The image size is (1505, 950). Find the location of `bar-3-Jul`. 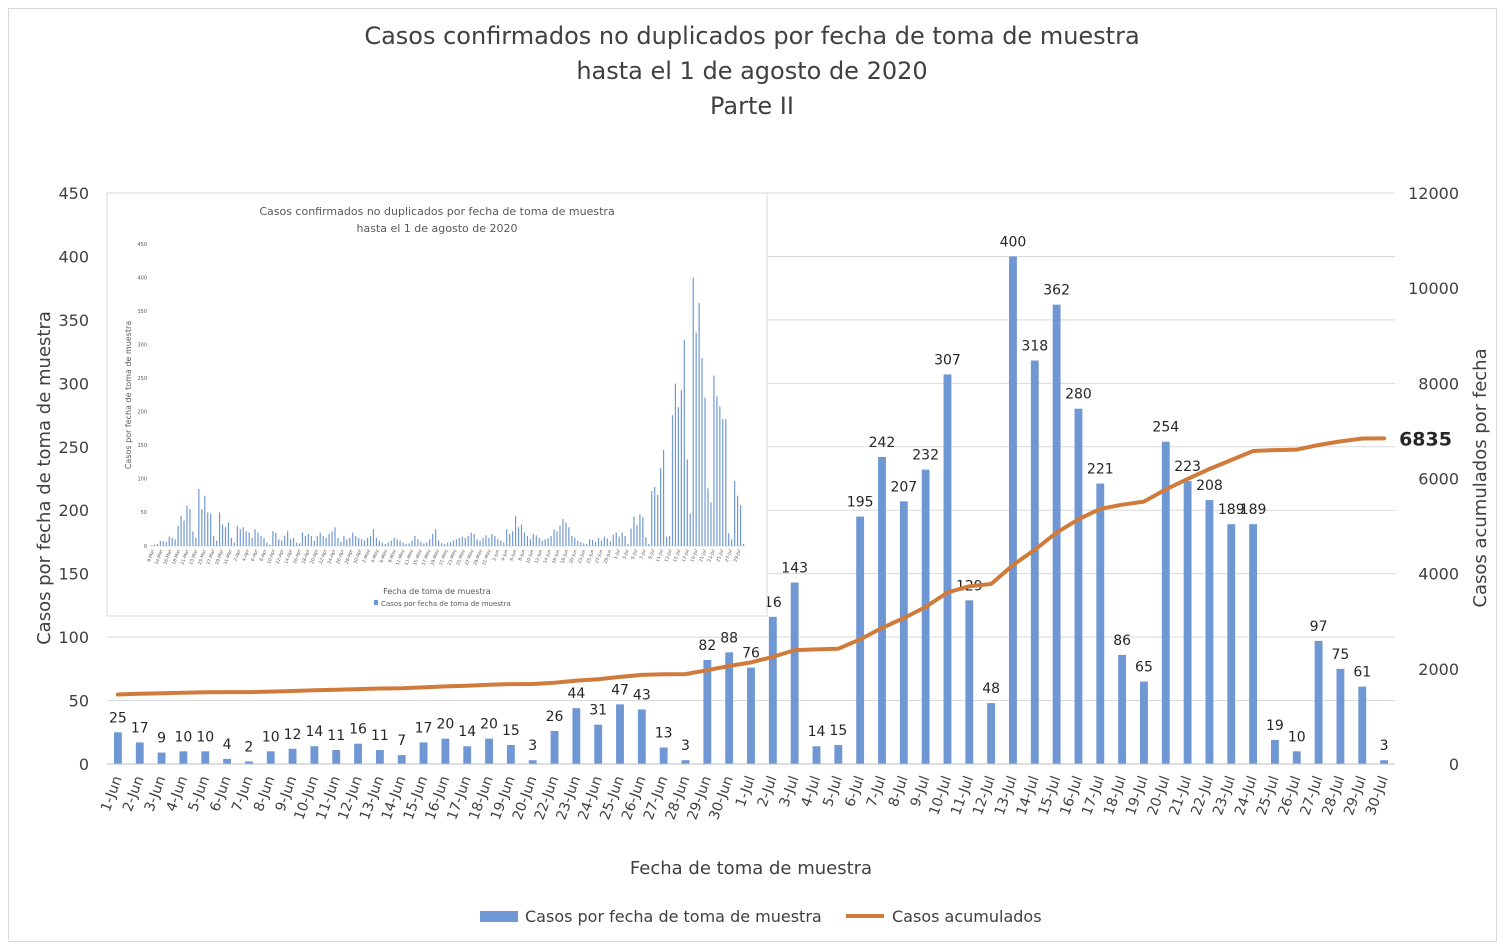

bar-3-Jul is located at coordinates (794, 673).